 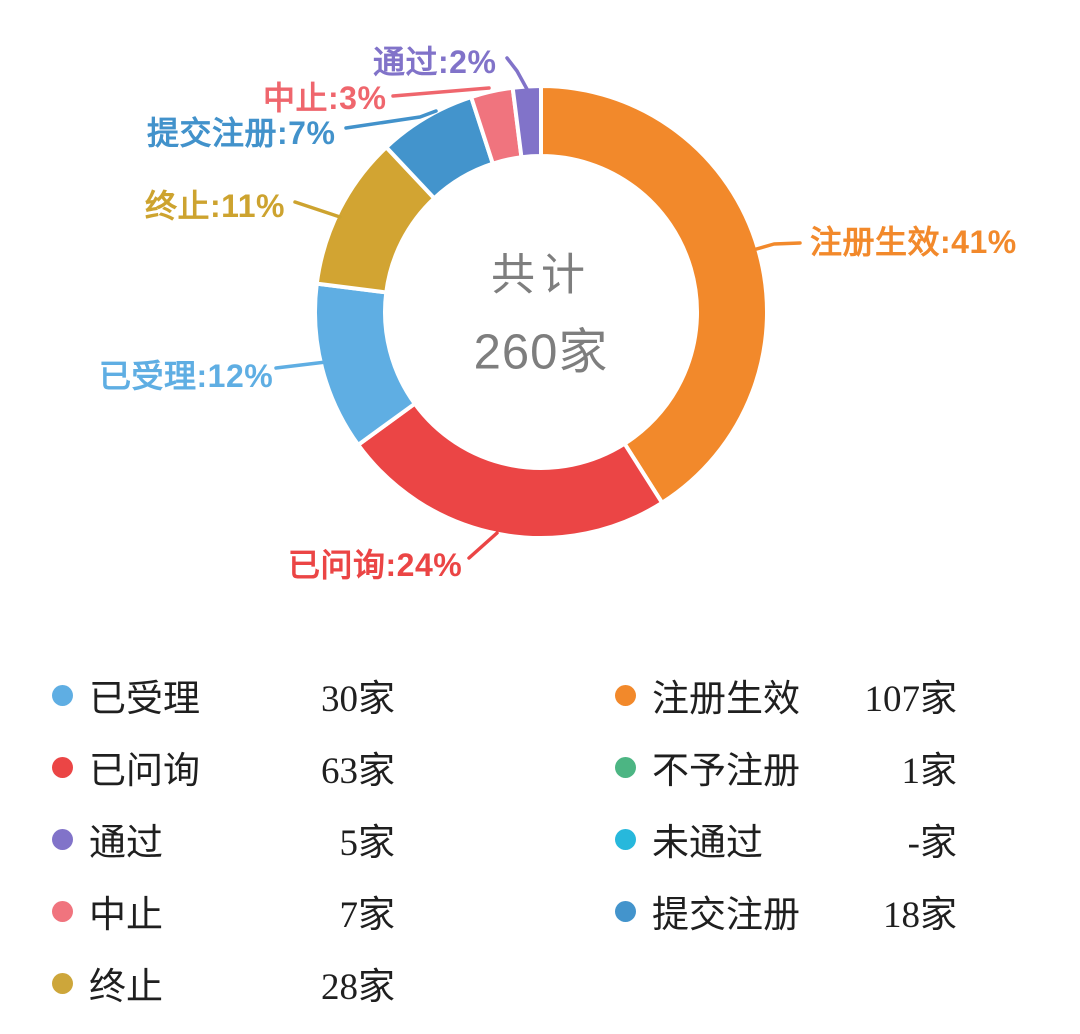 What do you see at coordinates (126, 842) in the screenshot?
I see `legend-label: 通过` at bounding box center [126, 842].